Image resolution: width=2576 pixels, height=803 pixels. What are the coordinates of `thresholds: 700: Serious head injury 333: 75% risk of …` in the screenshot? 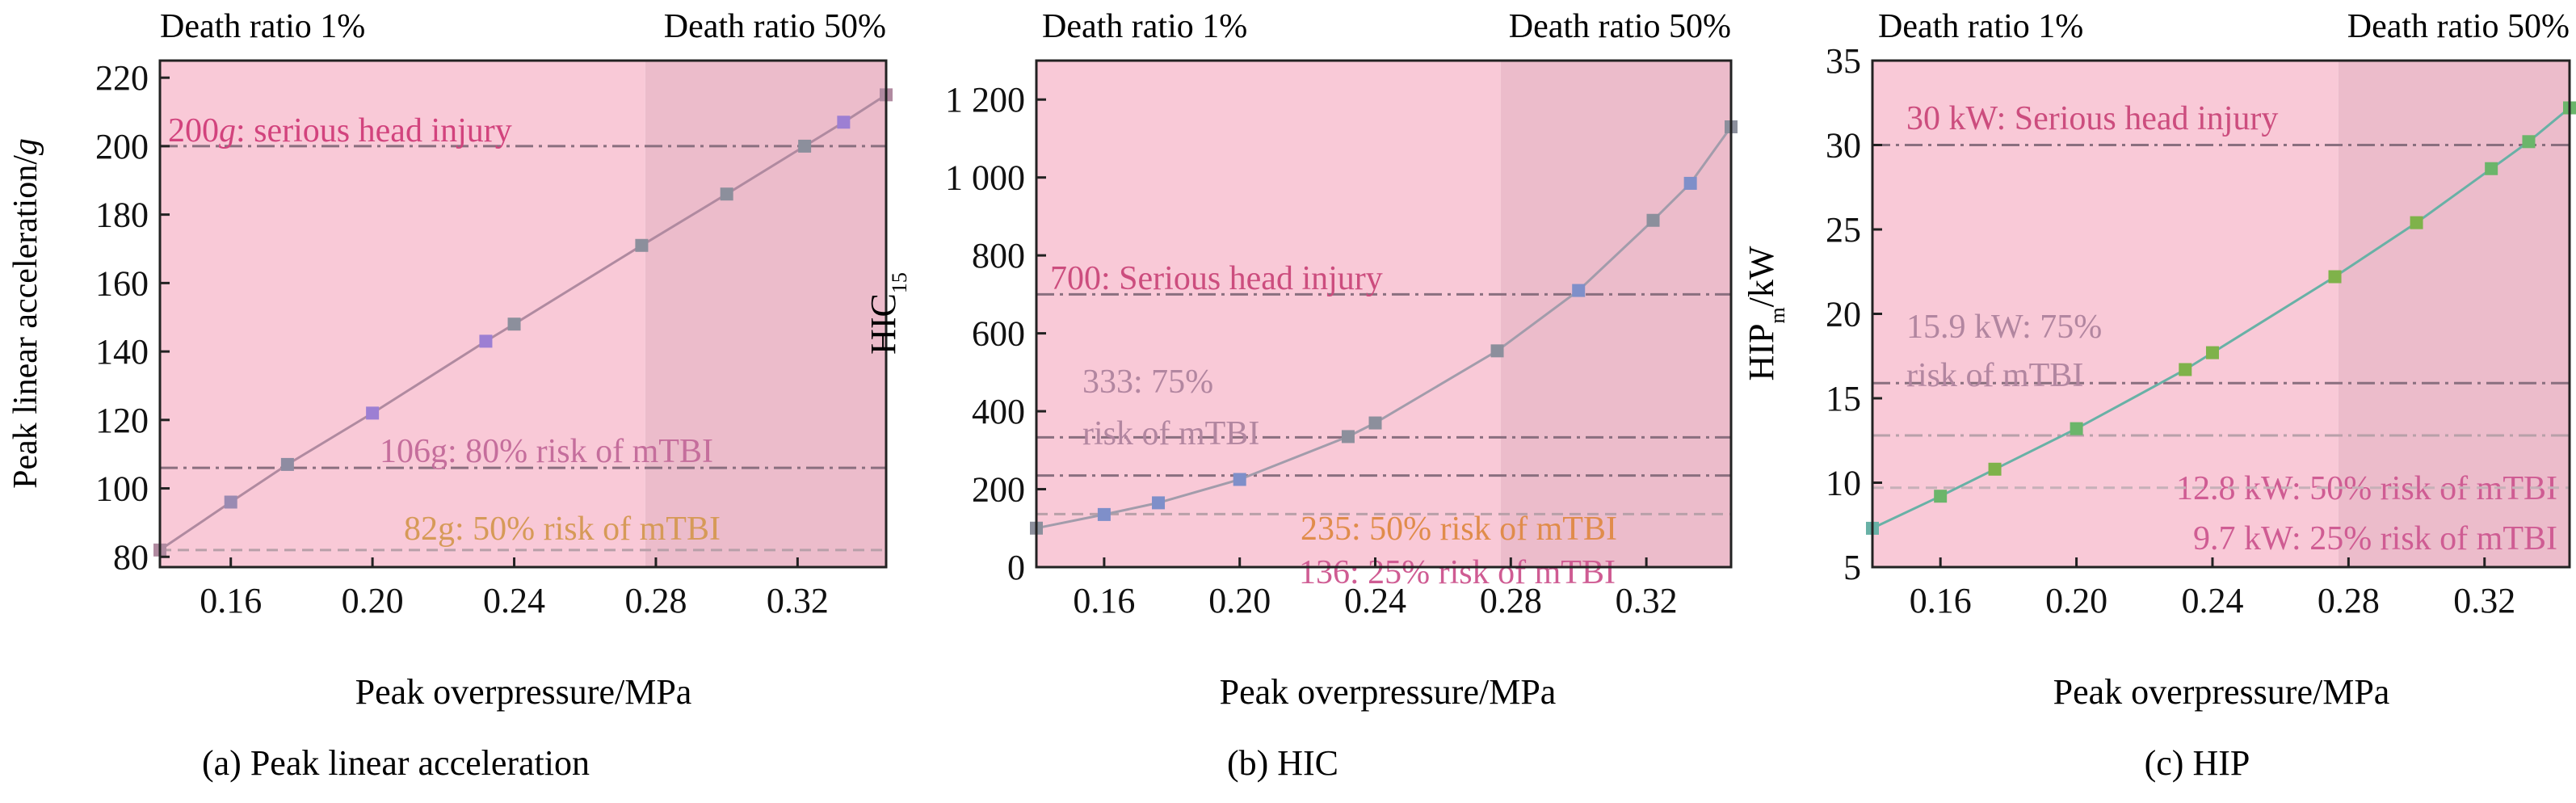 It's located at (1383, 426).